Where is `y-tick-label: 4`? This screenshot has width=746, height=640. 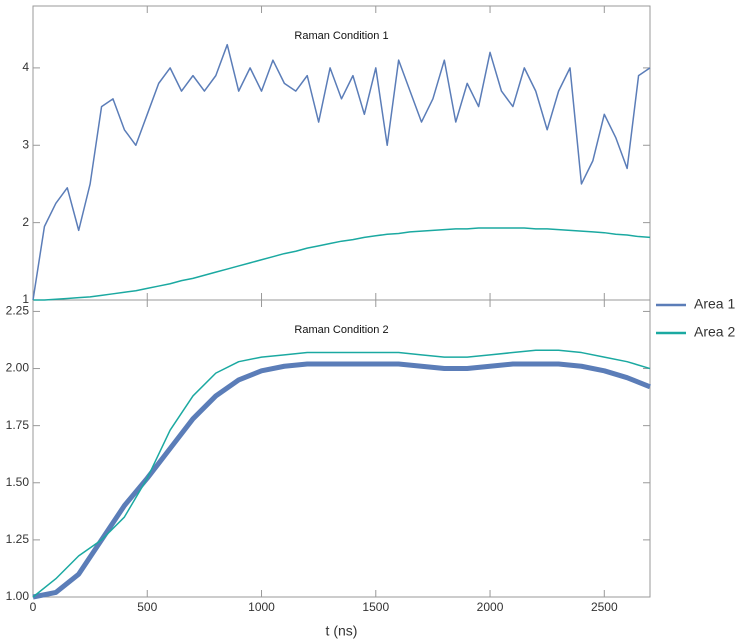
y-tick-label: 4 is located at coordinates (25, 67).